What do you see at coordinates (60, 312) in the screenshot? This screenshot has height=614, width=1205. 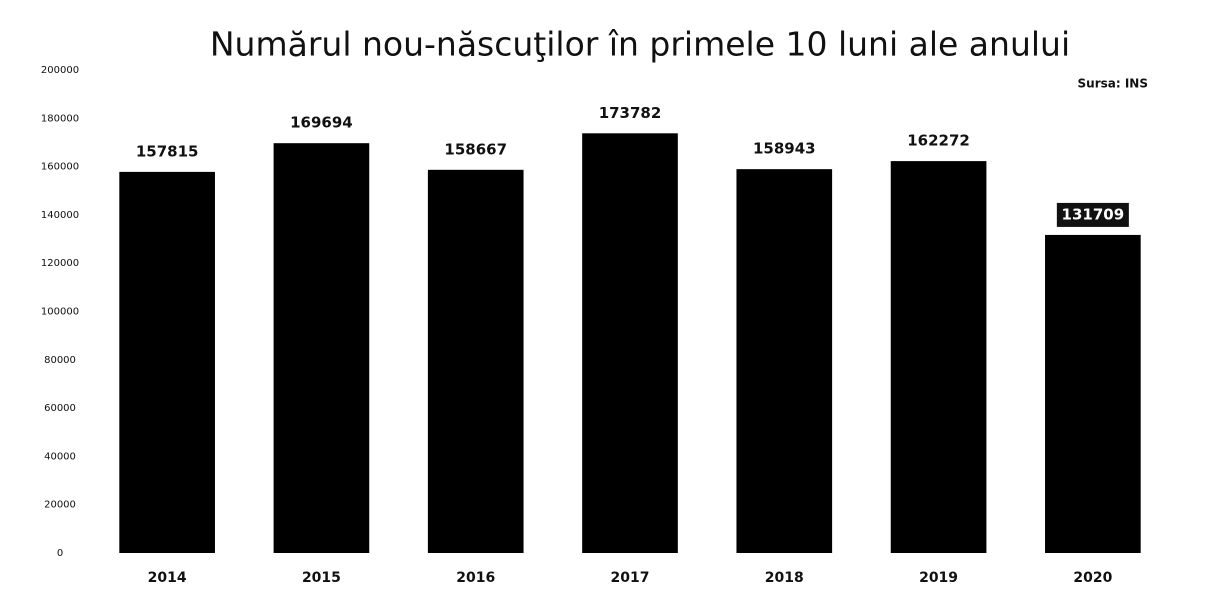 I see `y-tick-label: 100000` at bounding box center [60, 312].